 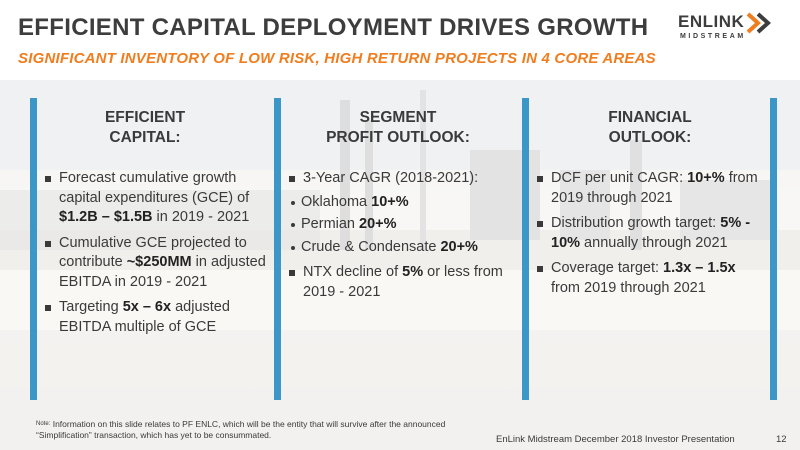 What do you see at coordinates (403, 179) in the screenshot?
I see `list-item: 3-Year CAGR (2018-2021):` at bounding box center [403, 179].